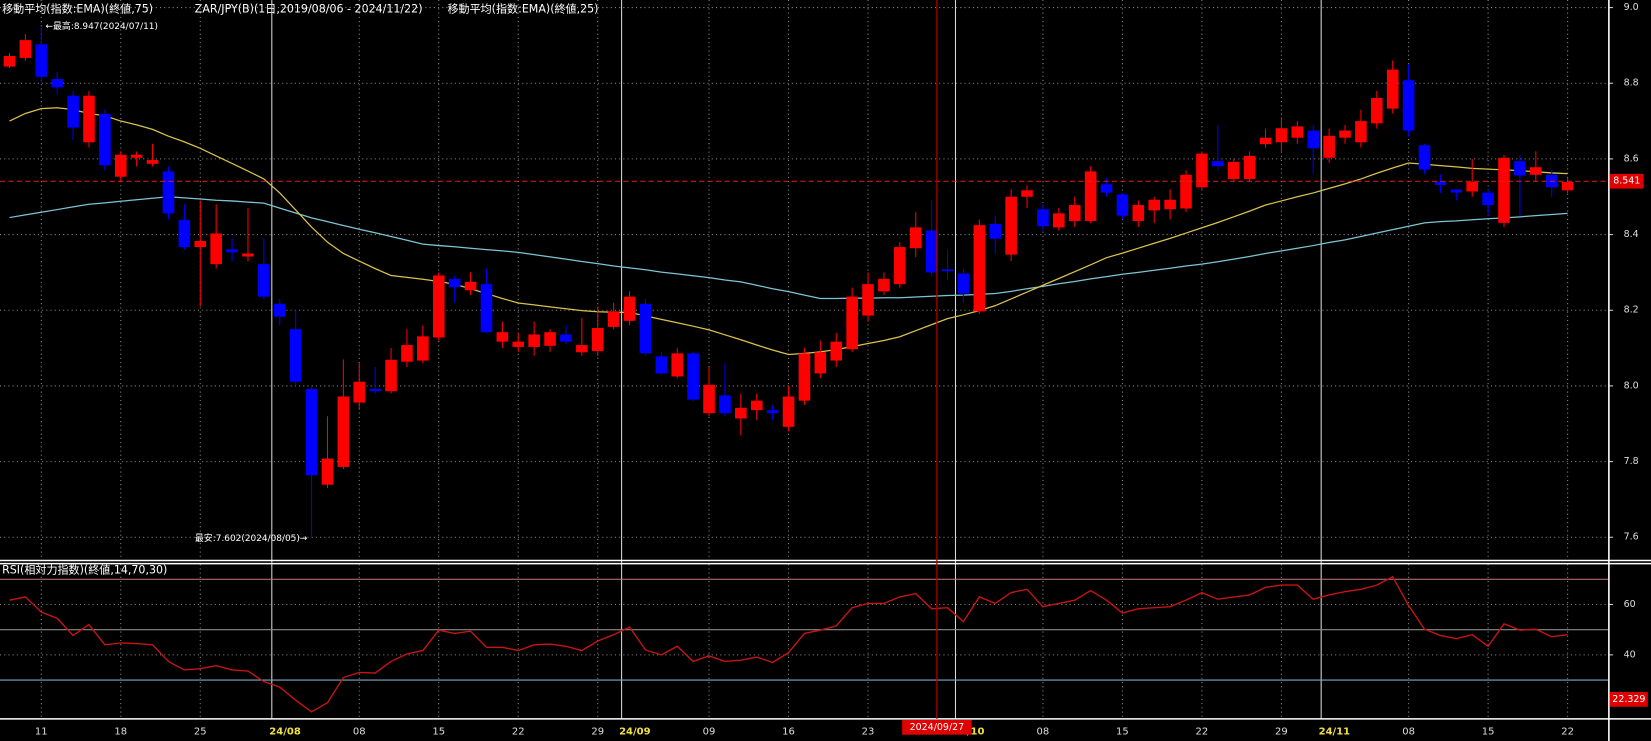 Image resolution: width=1651 pixels, height=741 pixels. What do you see at coordinates (200, 732) in the screenshot?
I see `x-tick-label: 25` at bounding box center [200, 732].